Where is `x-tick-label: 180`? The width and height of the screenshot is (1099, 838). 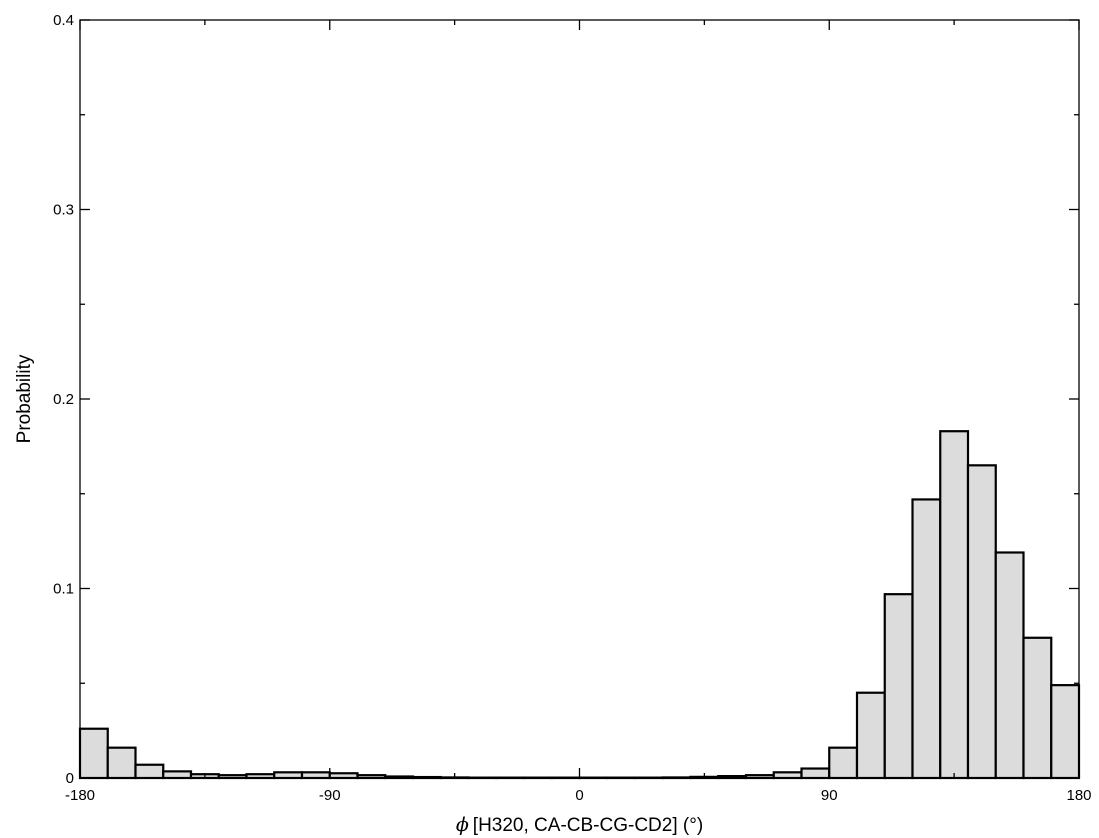
x-tick-label: 180 is located at coordinates (1078, 795).